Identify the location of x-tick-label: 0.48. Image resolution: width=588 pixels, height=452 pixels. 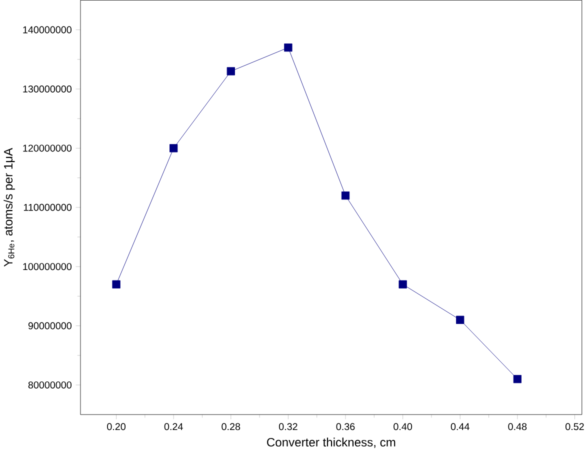
(517, 426).